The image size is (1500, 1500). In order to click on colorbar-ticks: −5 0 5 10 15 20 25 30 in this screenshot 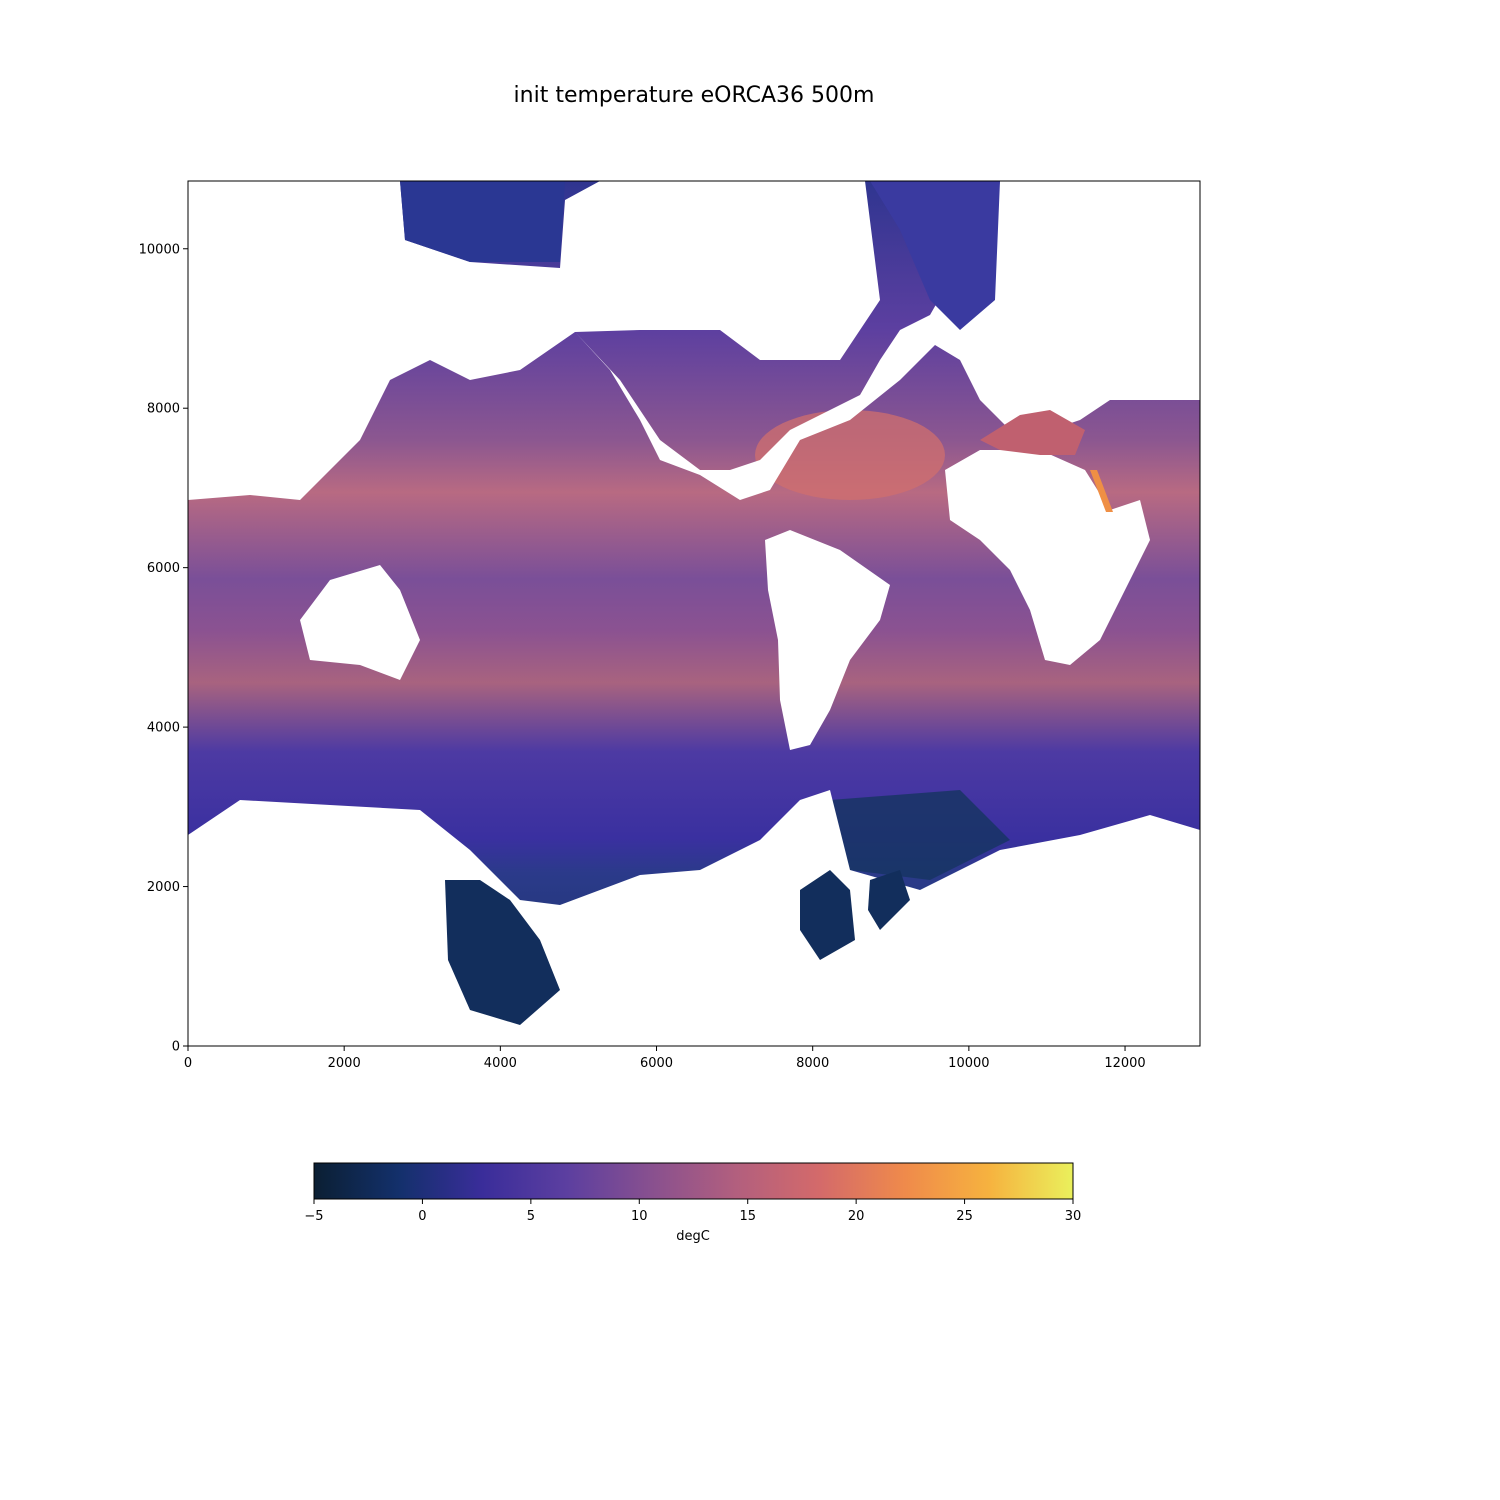, I will do `click(692, 1211)`.